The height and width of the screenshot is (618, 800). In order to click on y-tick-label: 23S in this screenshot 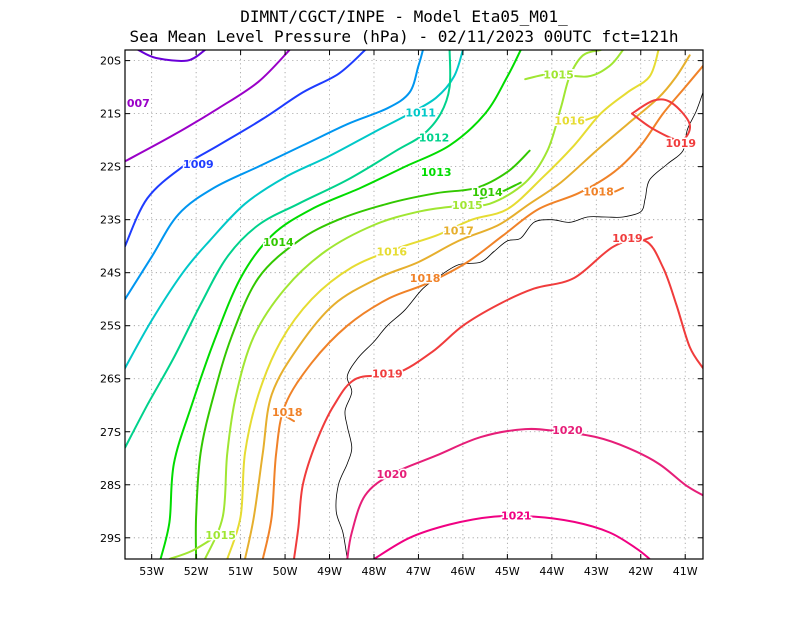, I will do `click(110, 220)`.